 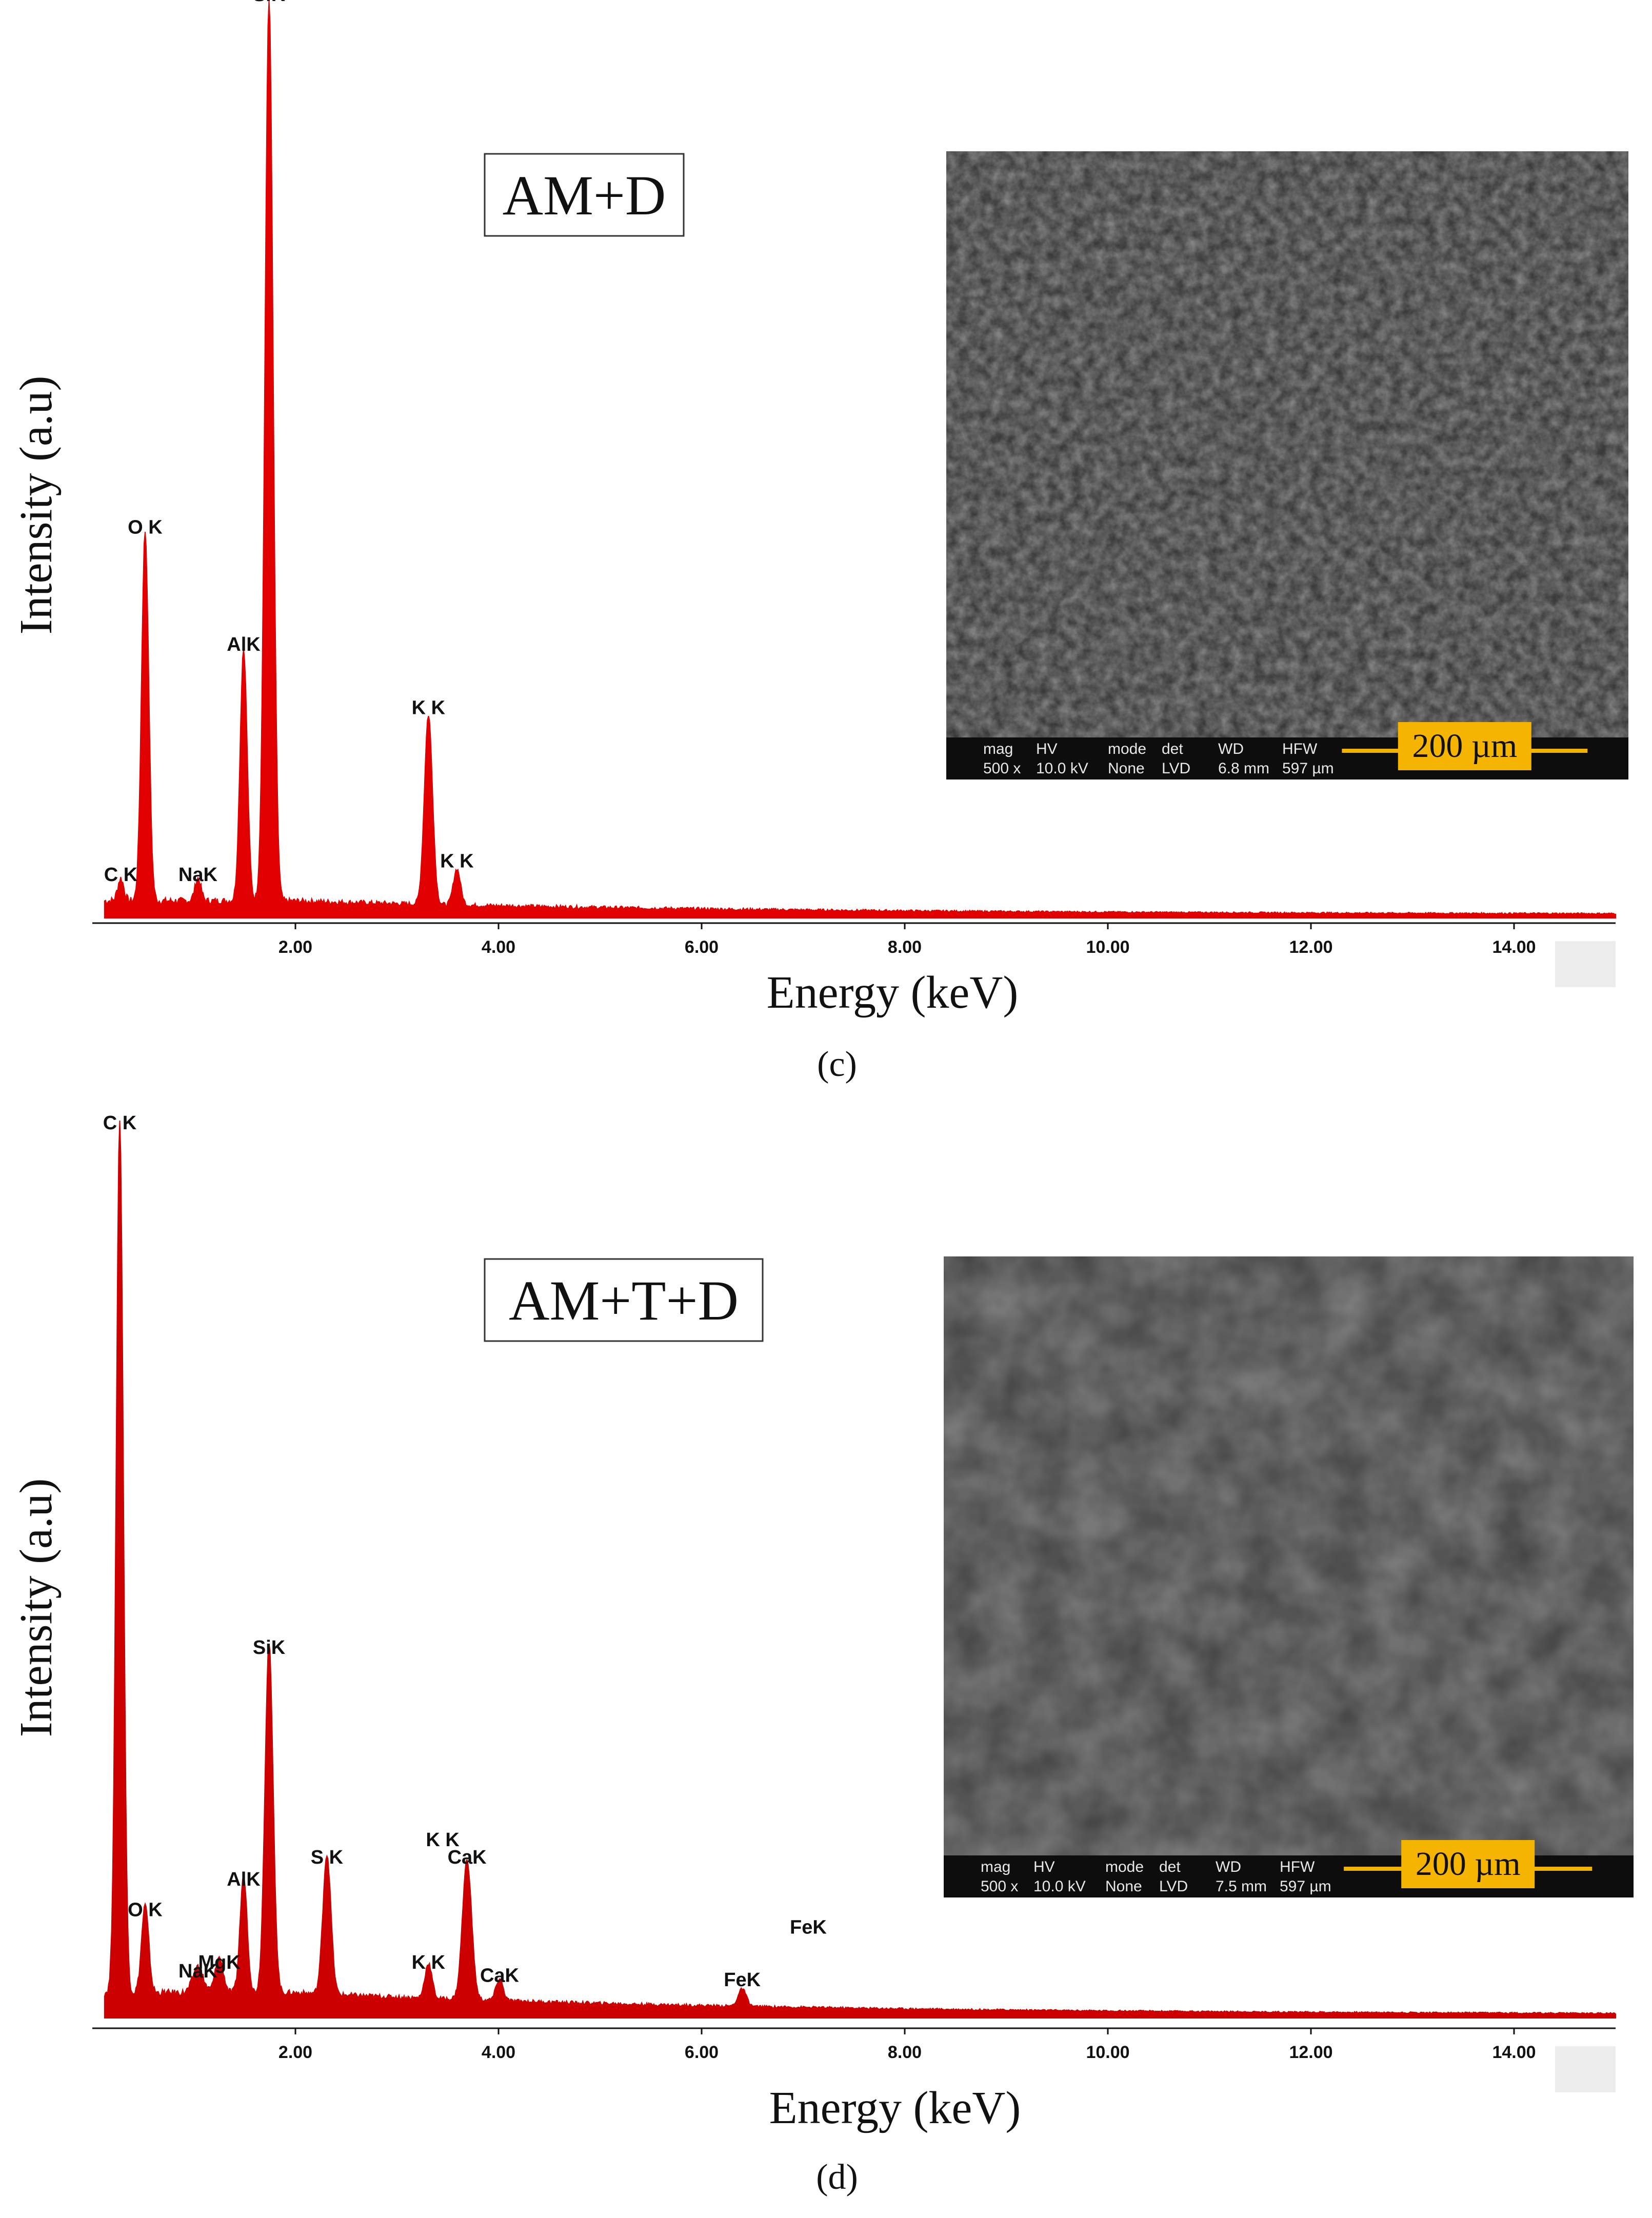 I want to click on peak-label: S K, so click(x=327, y=1857).